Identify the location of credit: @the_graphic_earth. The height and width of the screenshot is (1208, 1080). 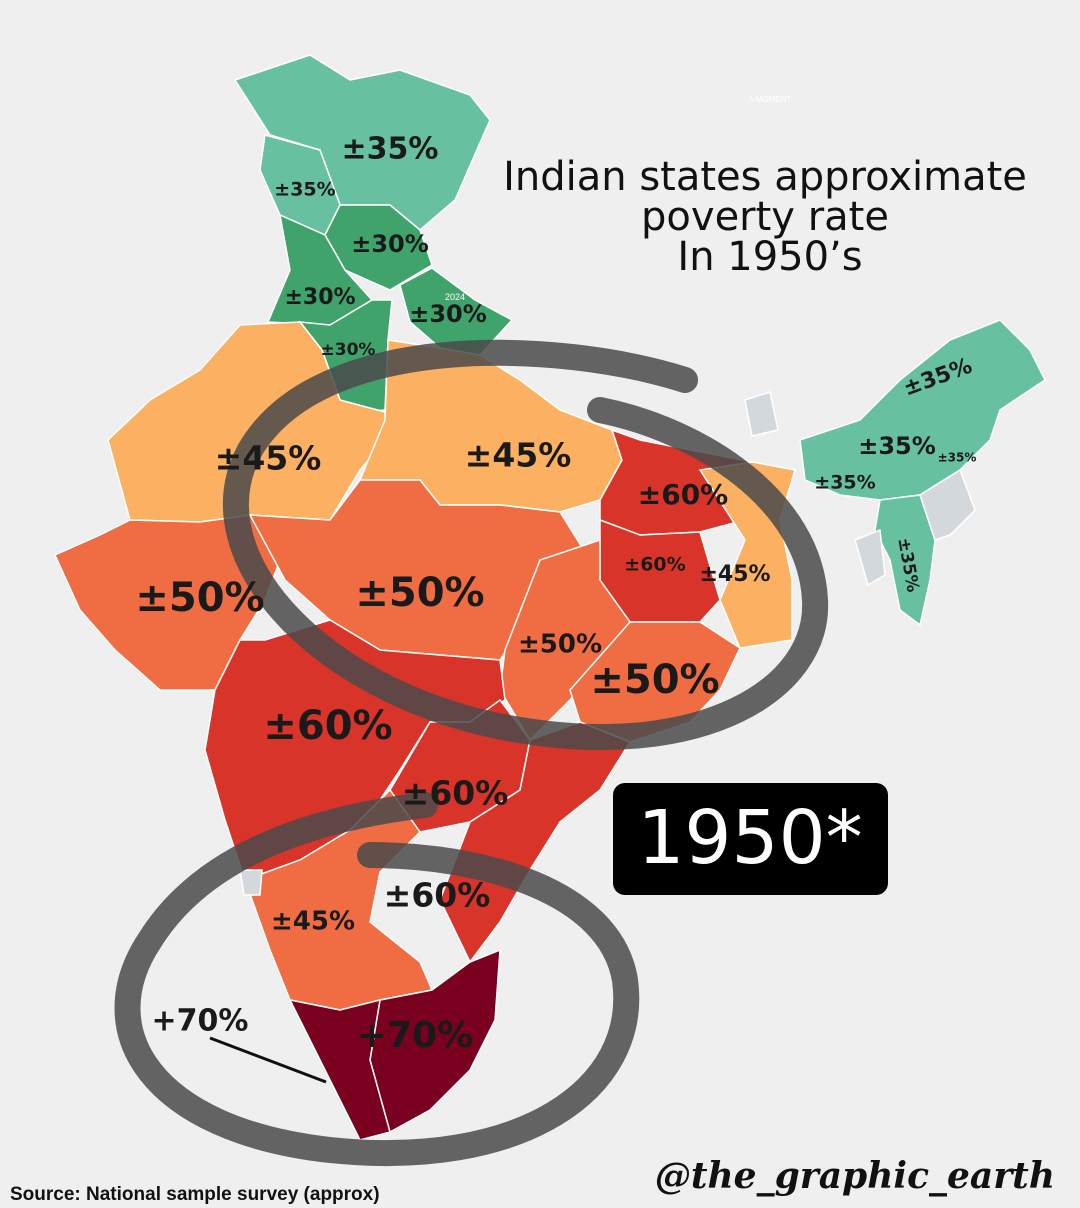
(855, 1176).